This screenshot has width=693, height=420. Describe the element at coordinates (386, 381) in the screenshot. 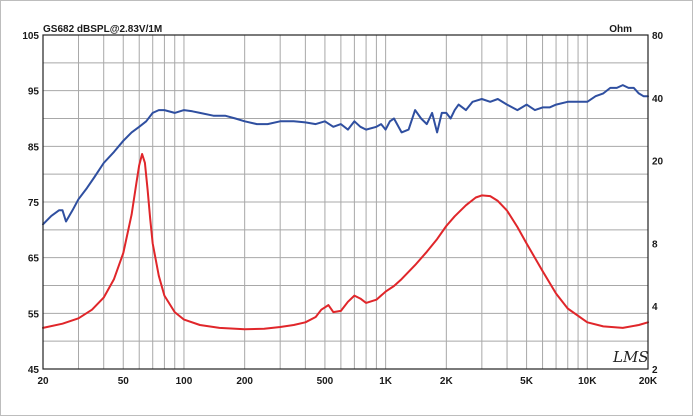

I see `x-tick-label: 1K` at that location.